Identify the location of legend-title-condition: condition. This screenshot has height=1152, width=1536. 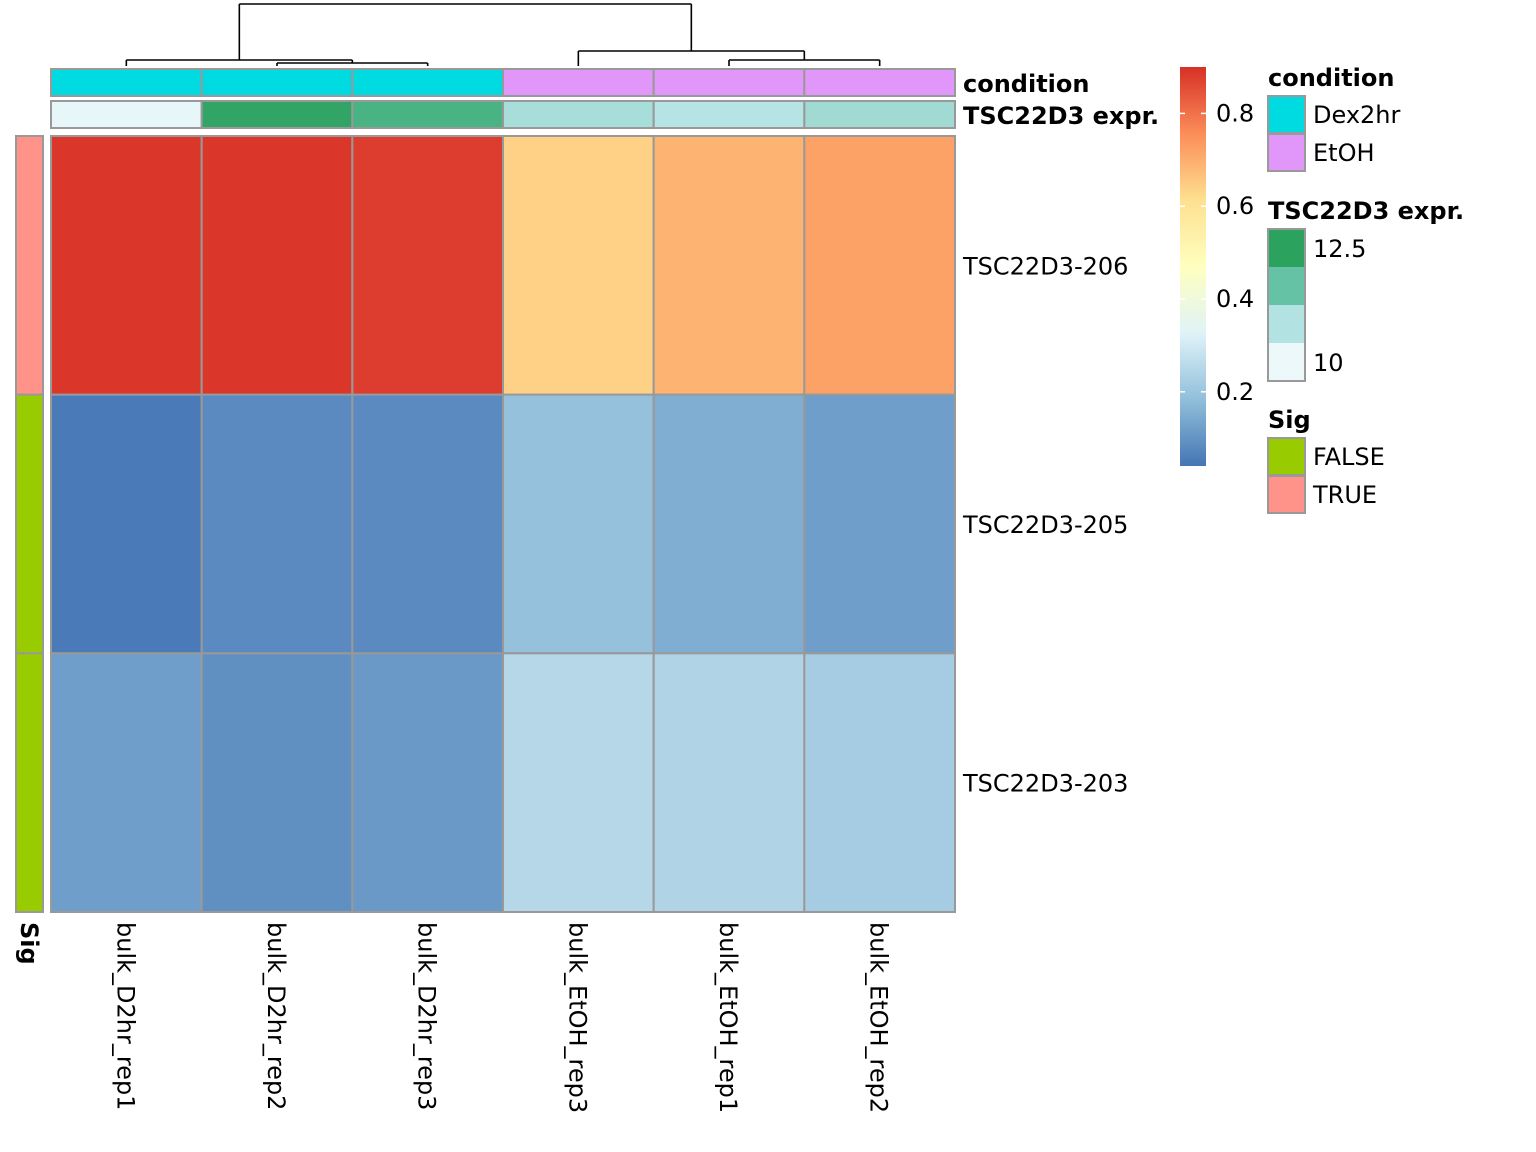
(1331, 78).